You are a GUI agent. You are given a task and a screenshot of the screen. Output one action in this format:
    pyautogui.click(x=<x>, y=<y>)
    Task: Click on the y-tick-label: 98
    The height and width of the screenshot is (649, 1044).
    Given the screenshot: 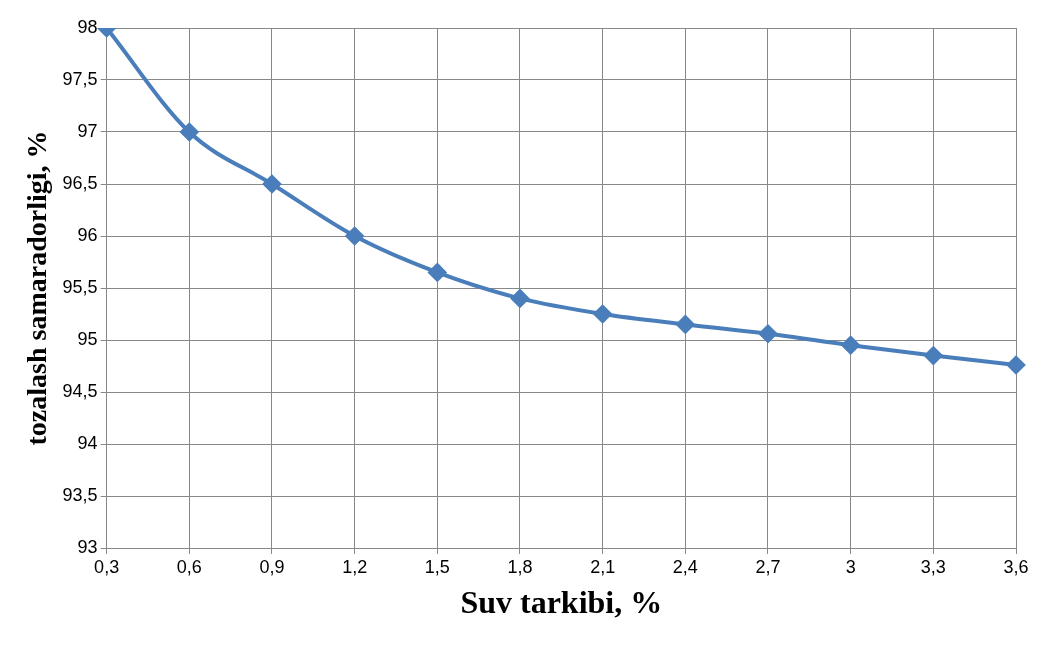 What is the action you would take?
    pyautogui.click(x=87, y=26)
    